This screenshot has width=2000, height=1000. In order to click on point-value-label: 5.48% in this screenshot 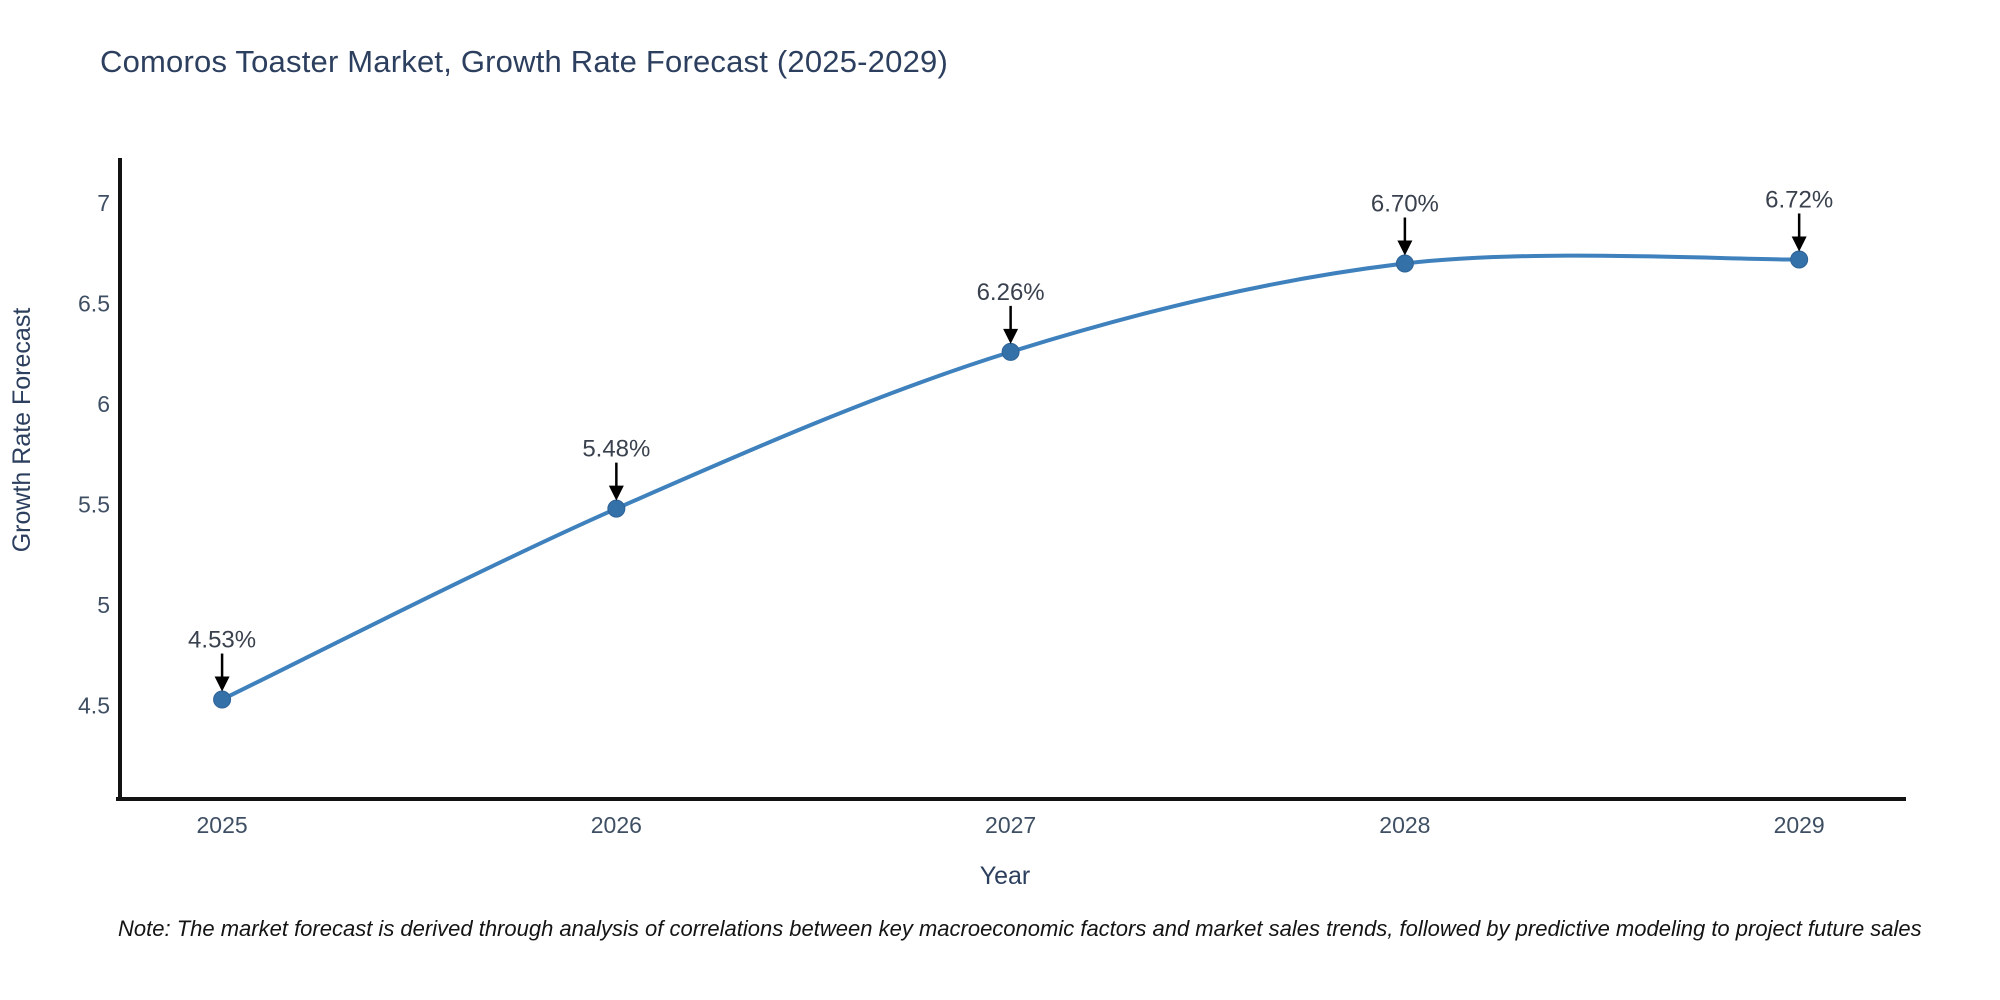, I will do `click(616, 449)`.